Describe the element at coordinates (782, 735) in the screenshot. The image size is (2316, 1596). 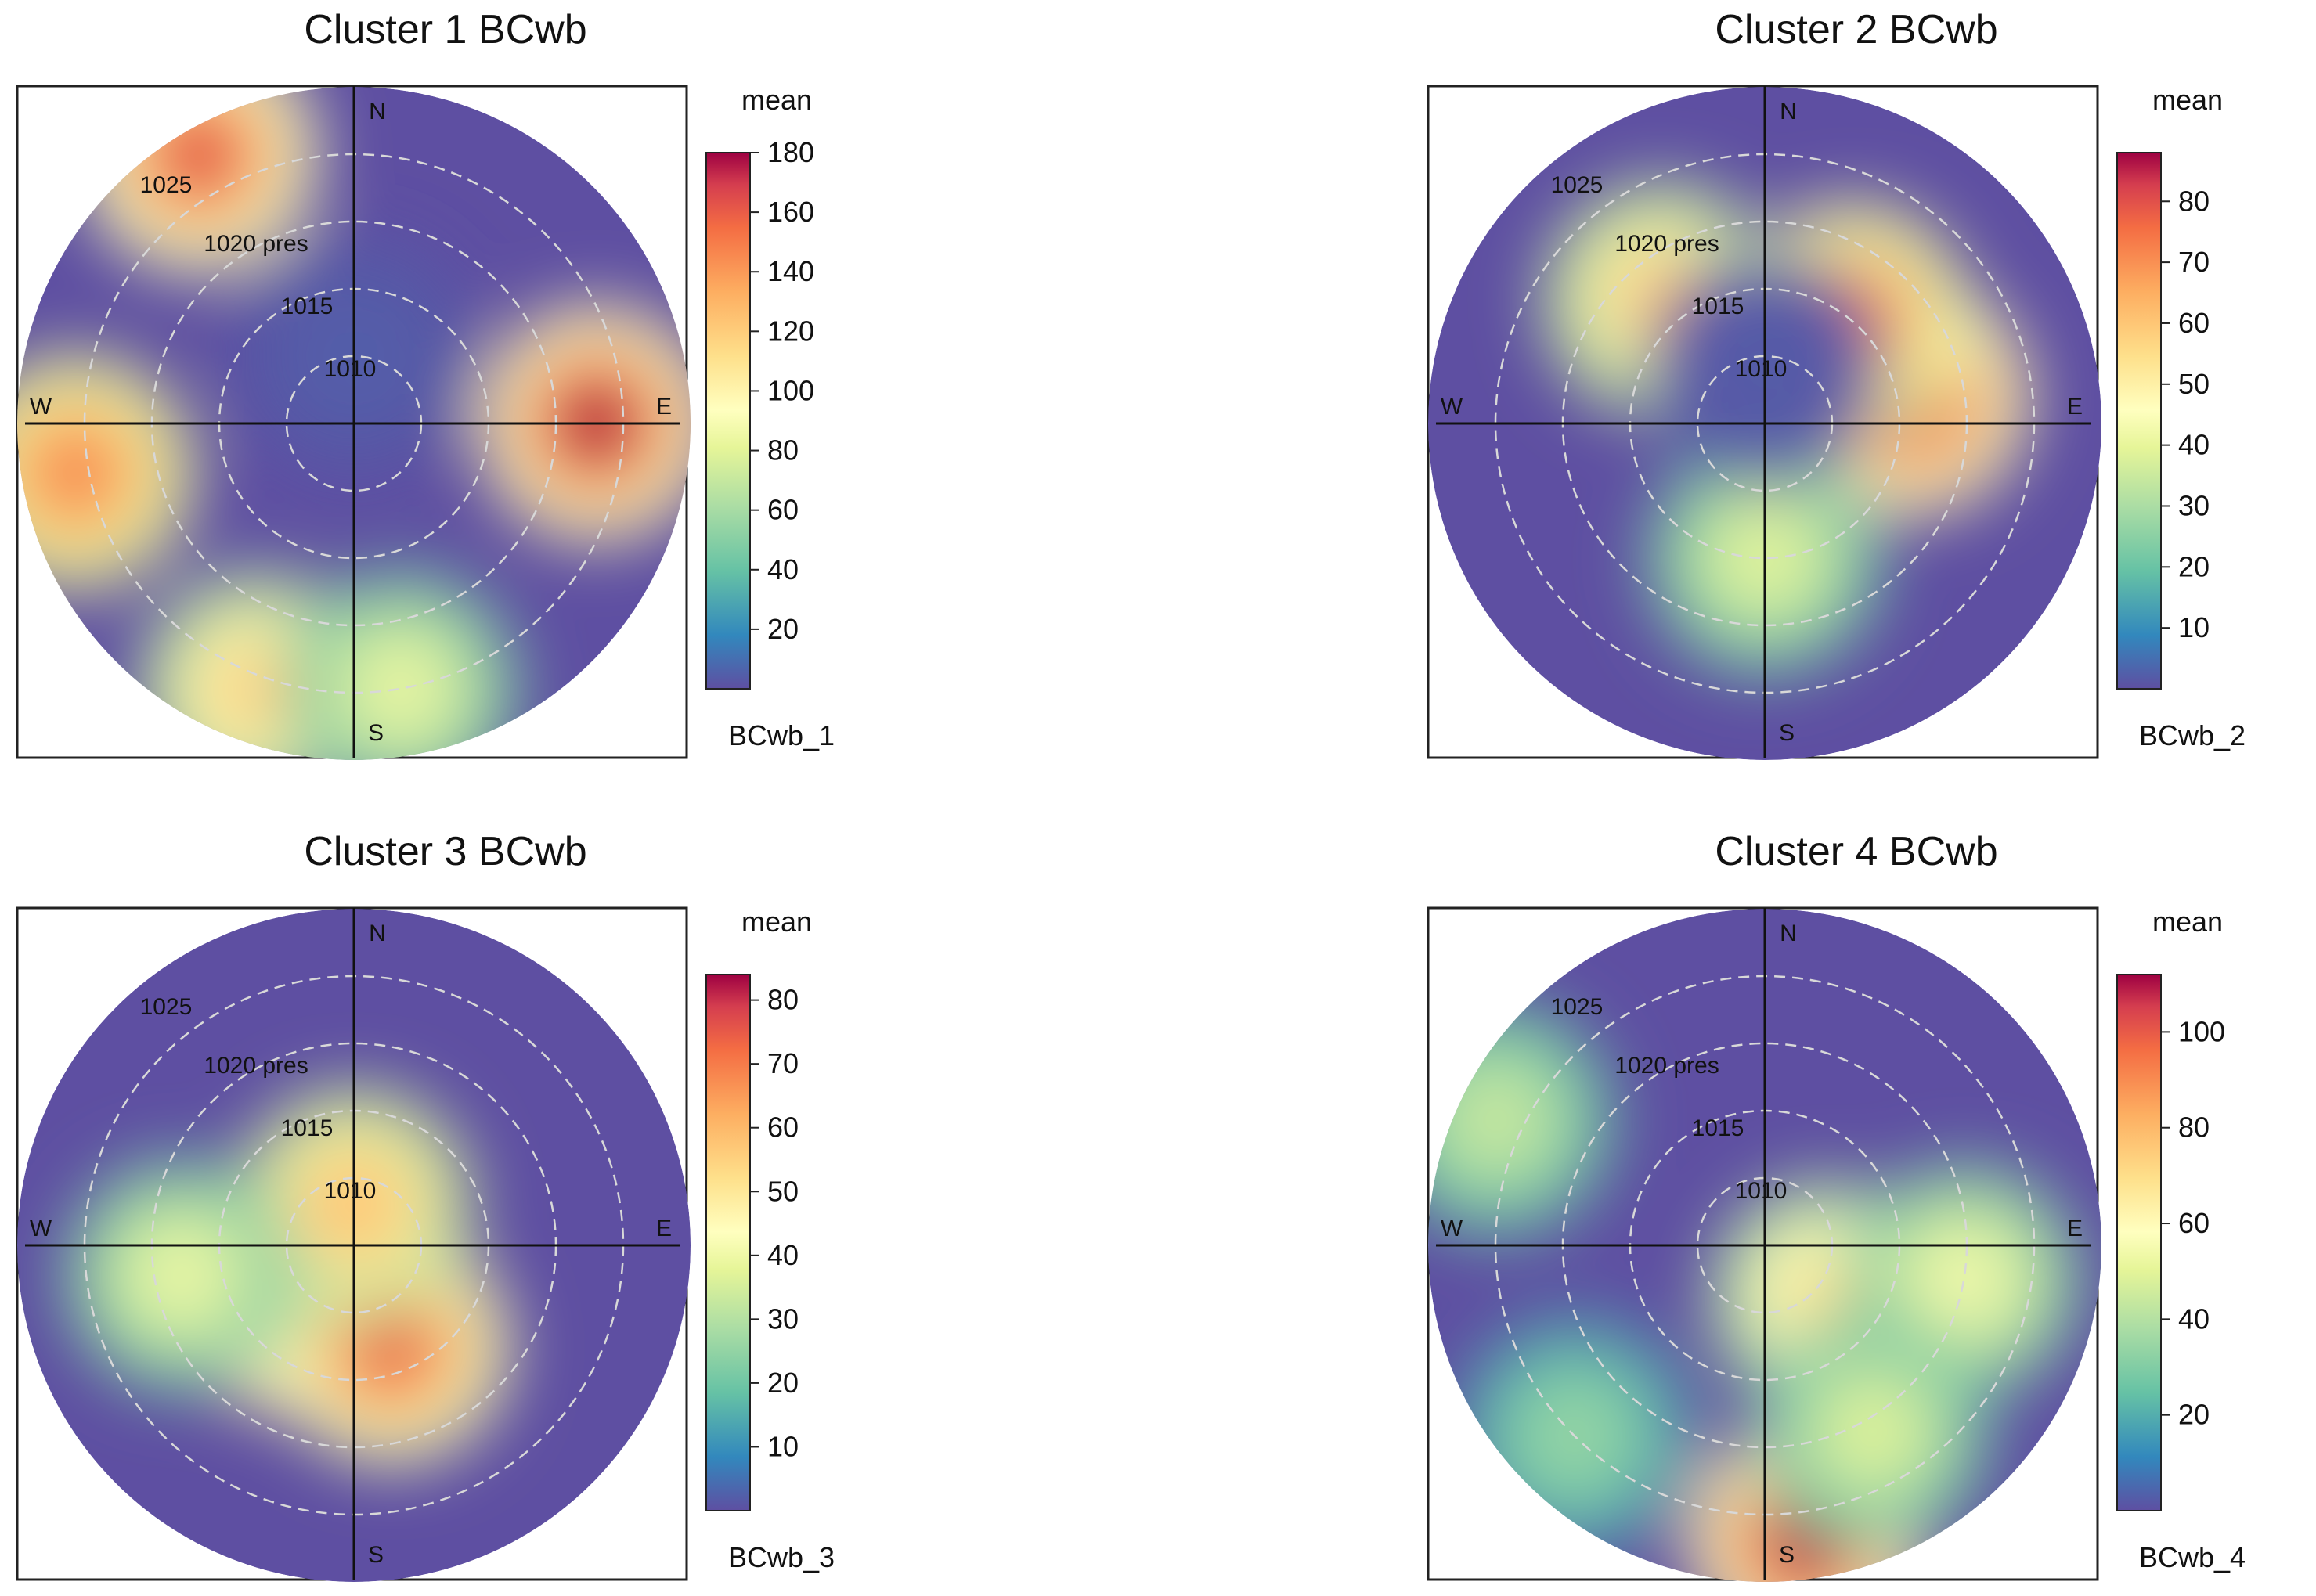
I see `legend-label: BCwb_1` at that location.